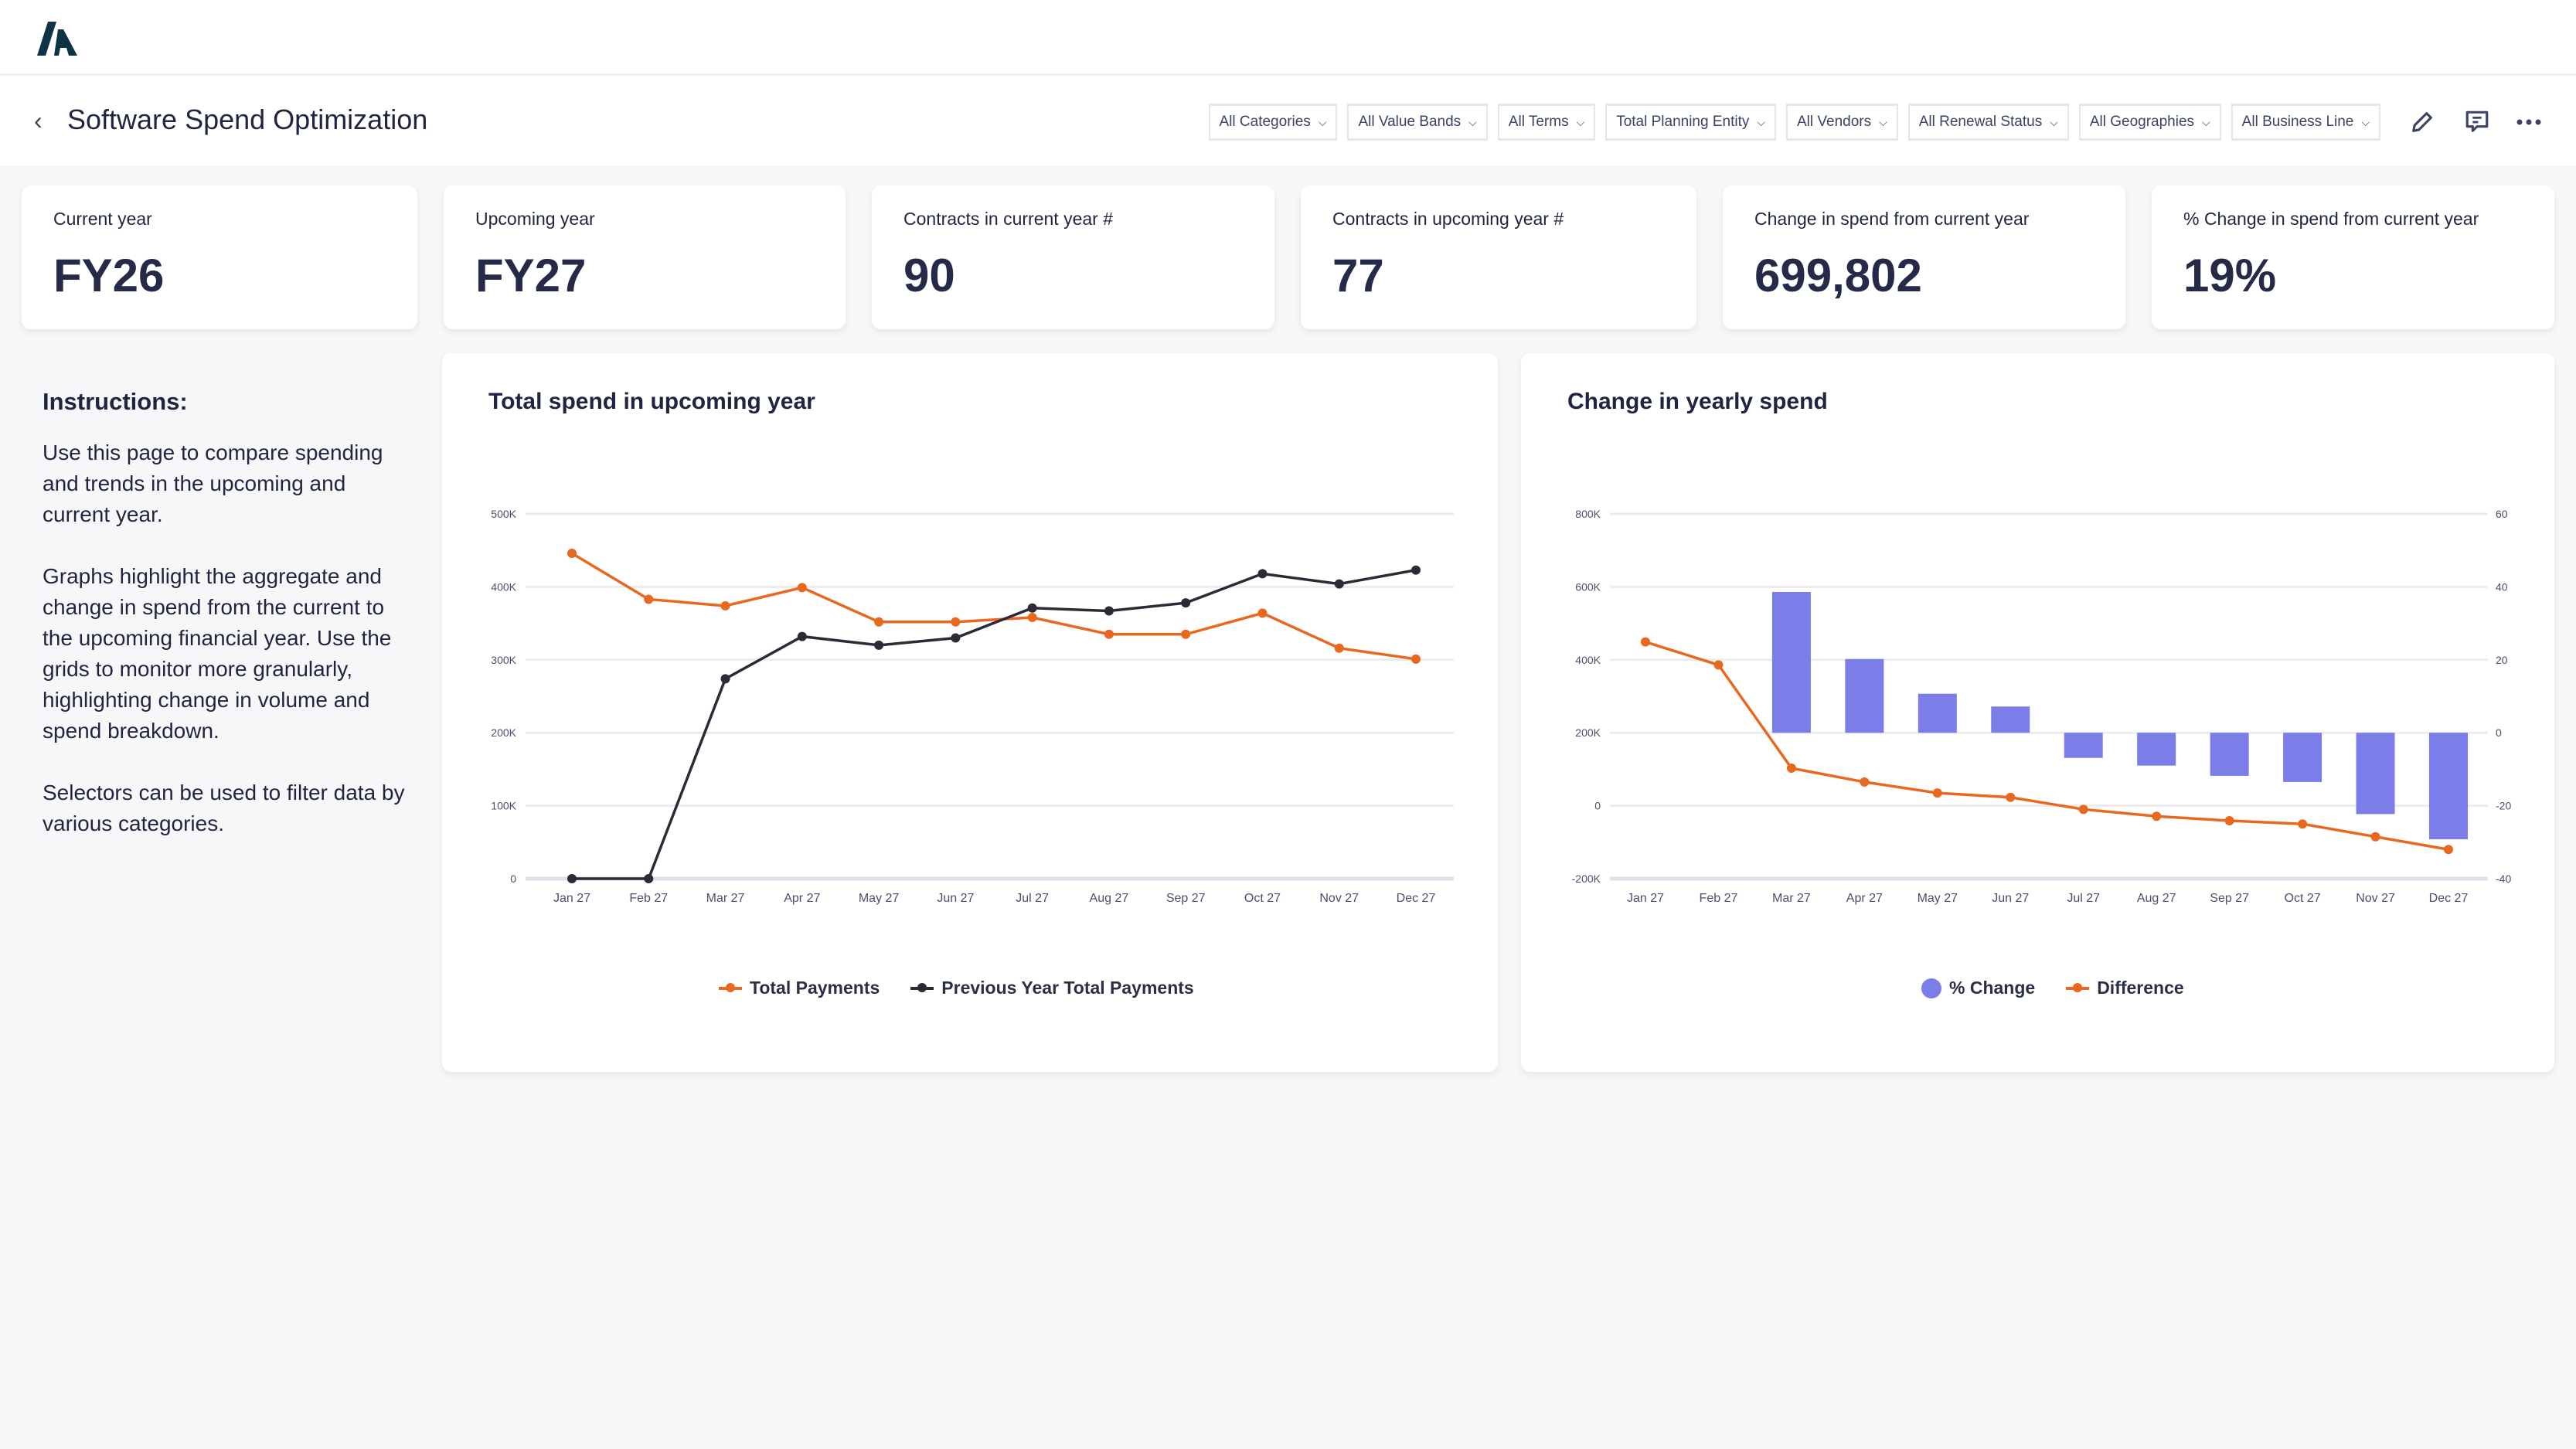 This screenshot has height=1449, width=2576. What do you see at coordinates (38, 120) in the screenshot?
I see `back-chevron-icon: ‹` at bounding box center [38, 120].